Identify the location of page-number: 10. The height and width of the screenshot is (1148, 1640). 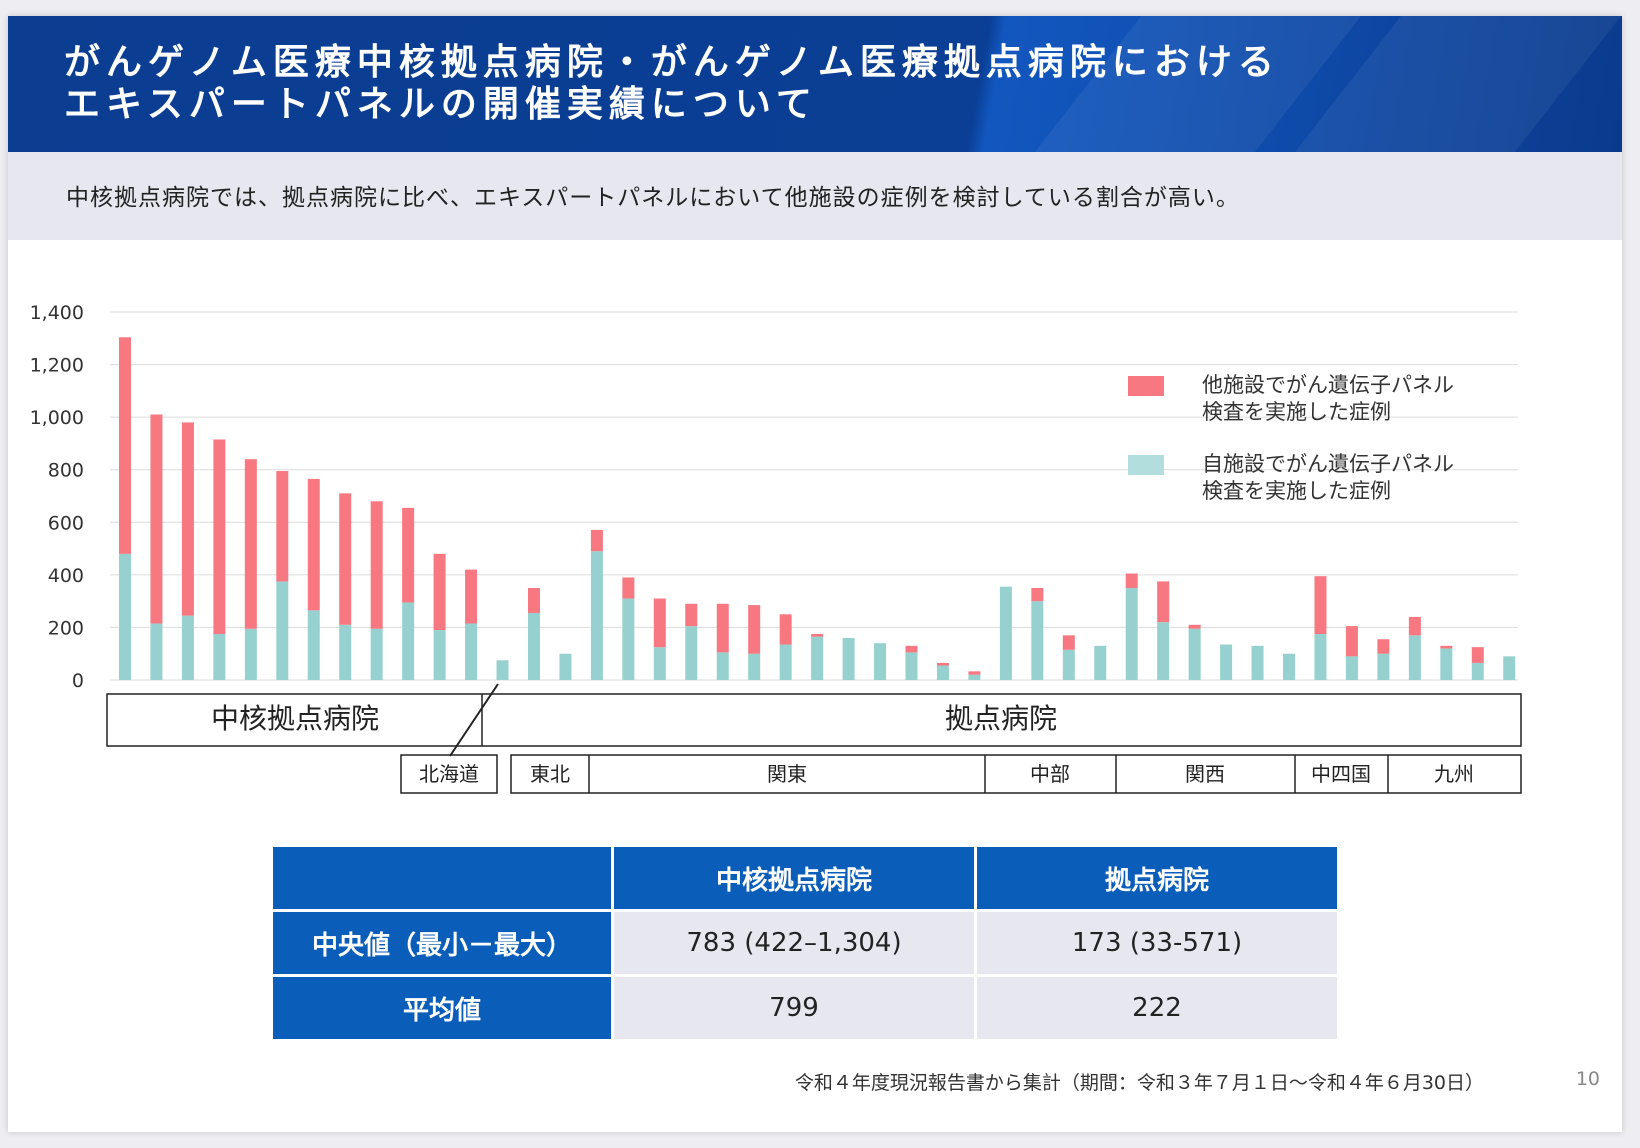
(1587, 1079).